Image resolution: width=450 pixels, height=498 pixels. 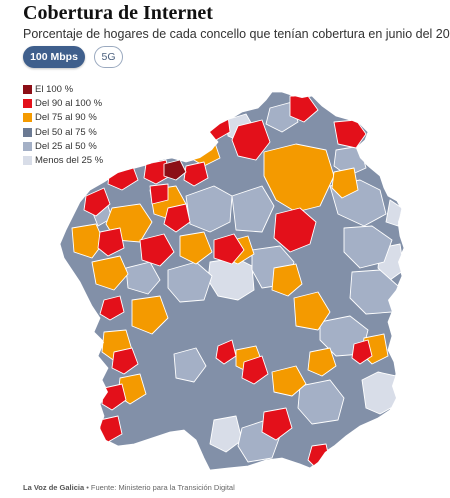 I want to click on legend-item-under-25: Menos del 25 %, so click(x=63, y=160).